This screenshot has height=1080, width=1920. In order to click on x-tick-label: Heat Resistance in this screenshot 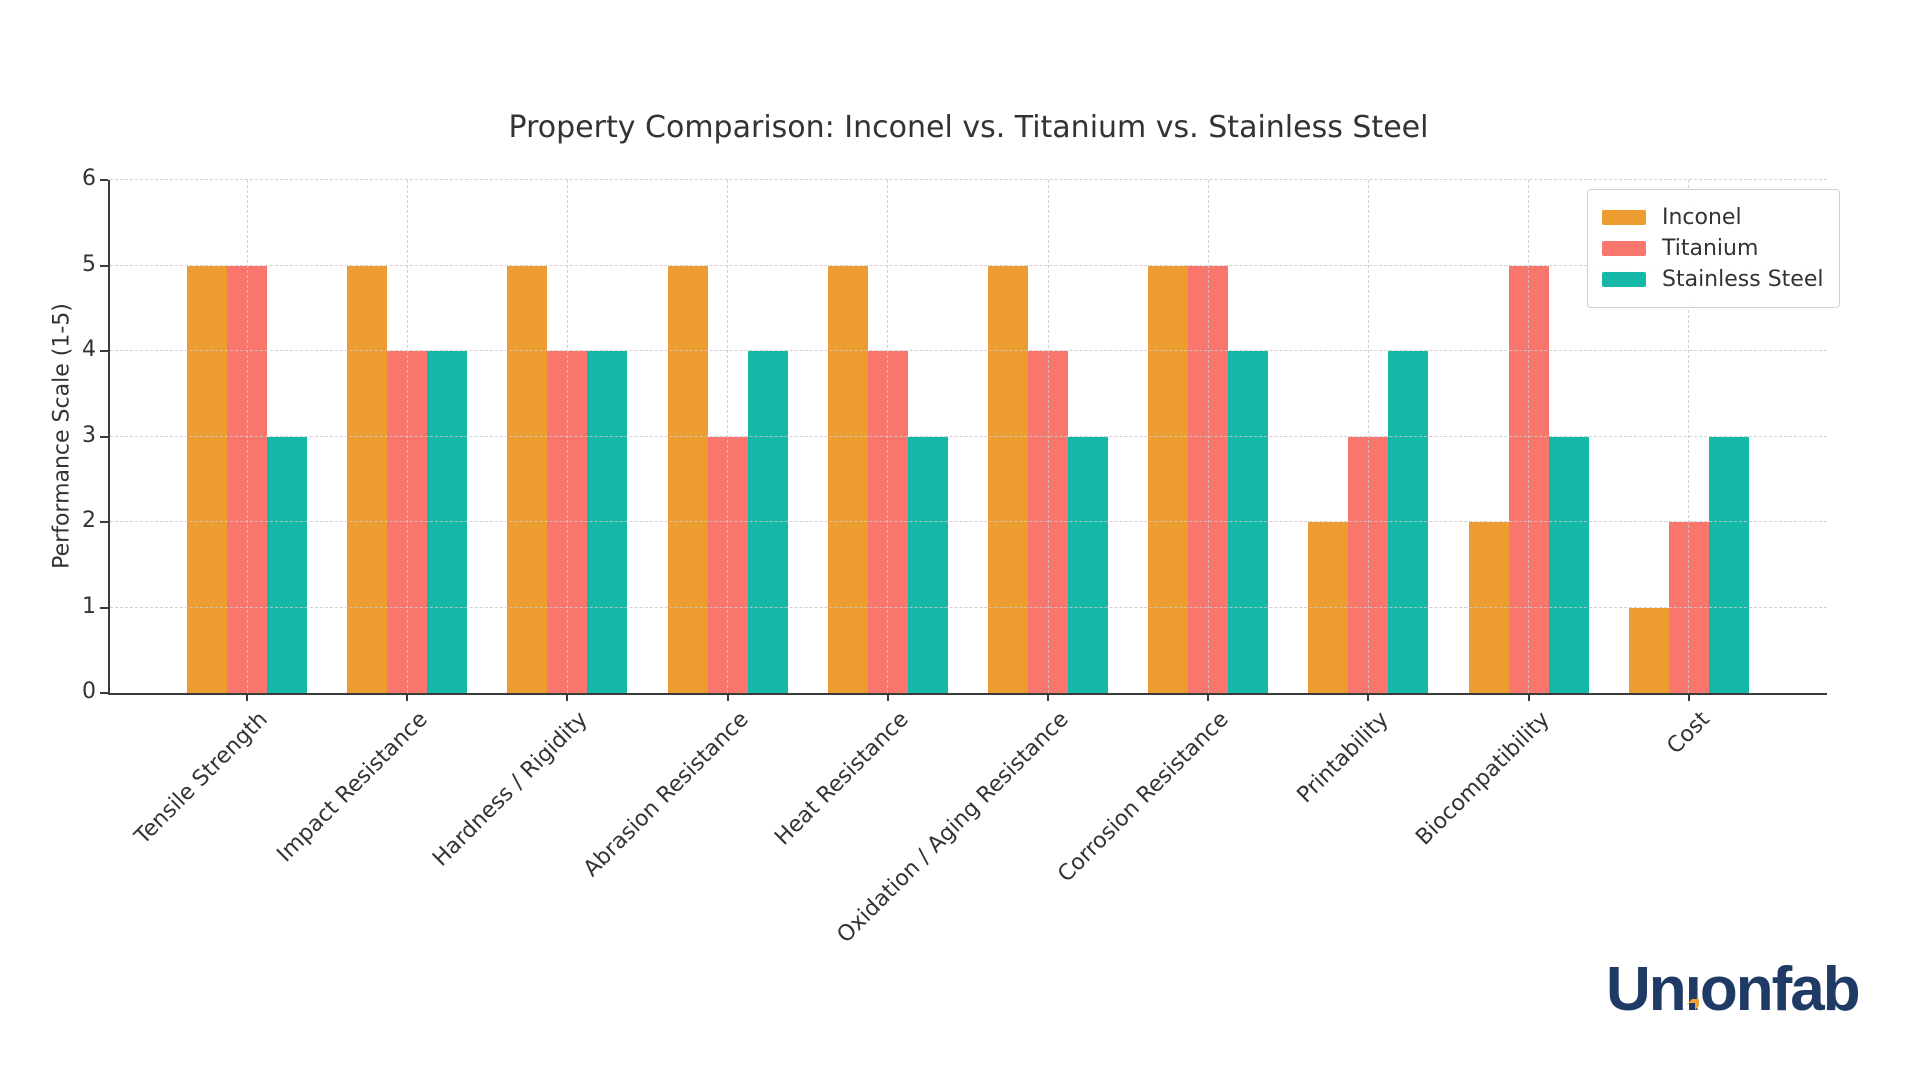, I will do `click(842, 779)`.